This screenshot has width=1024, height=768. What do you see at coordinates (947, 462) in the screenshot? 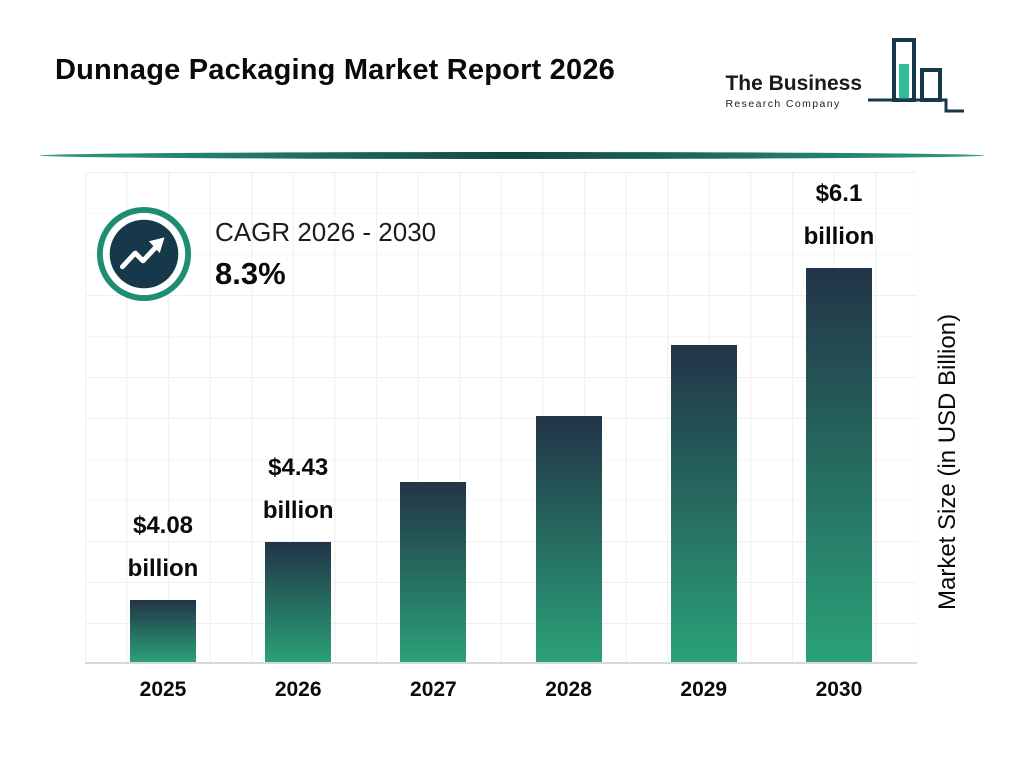
I see `y-axis-title: Market Size (in USD Billion)` at bounding box center [947, 462].